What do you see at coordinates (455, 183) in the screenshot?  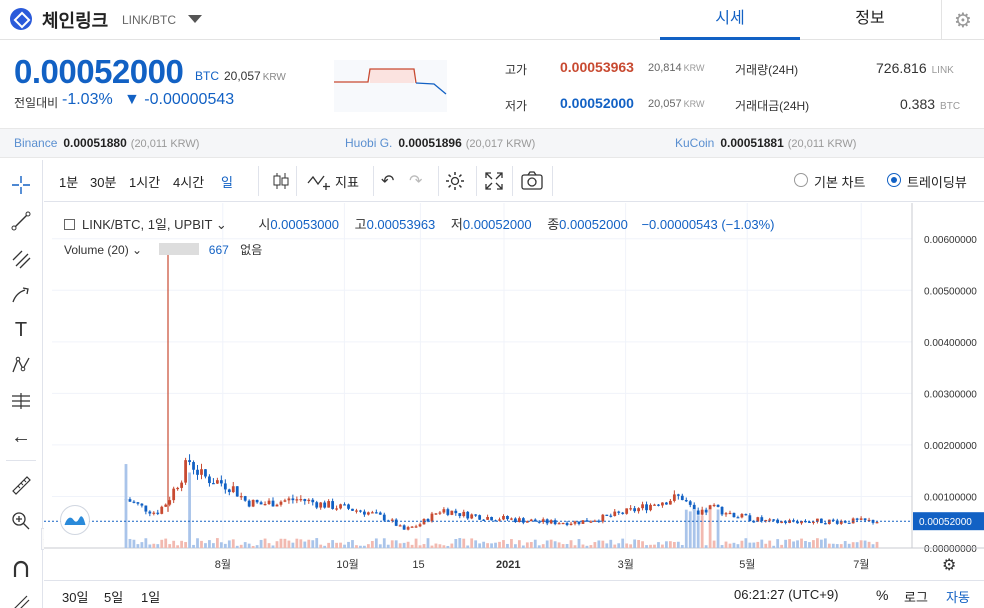 I see `chart-settings-icon` at bounding box center [455, 183].